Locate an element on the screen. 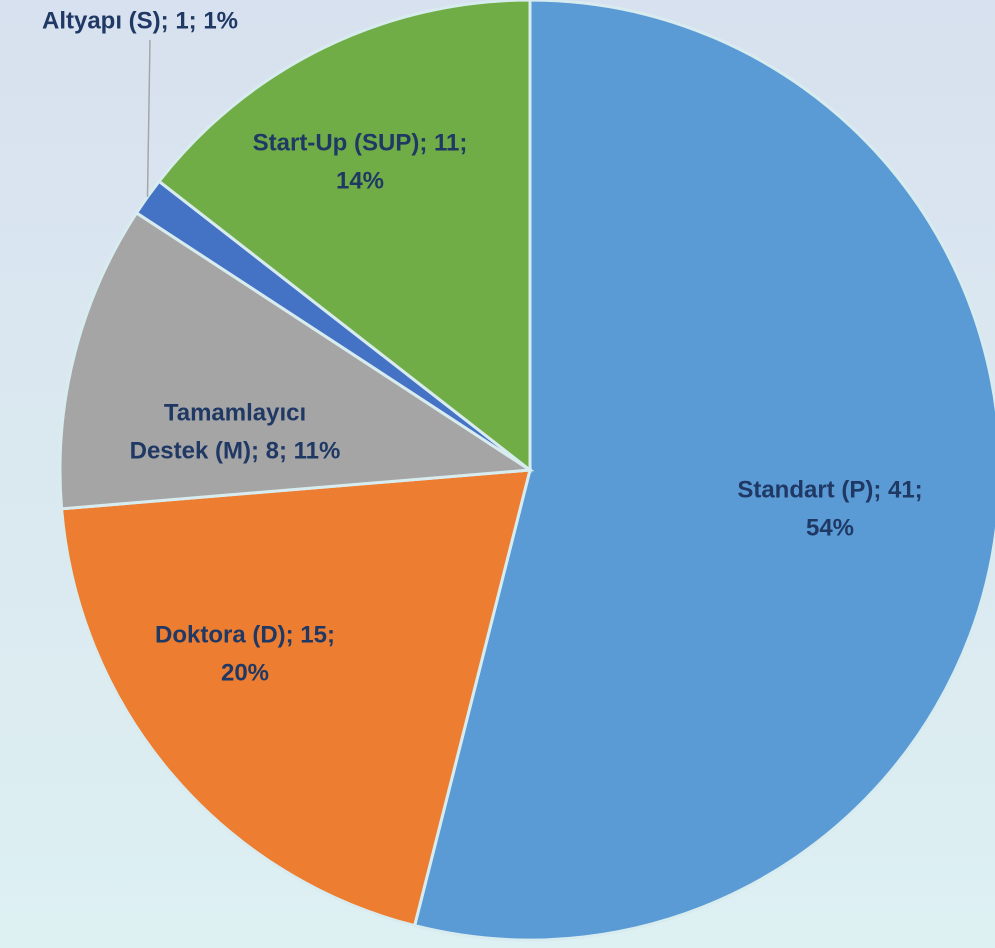 This screenshot has height=948, width=995. data-label: Standart (P); 41; is located at coordinates (829, 489).